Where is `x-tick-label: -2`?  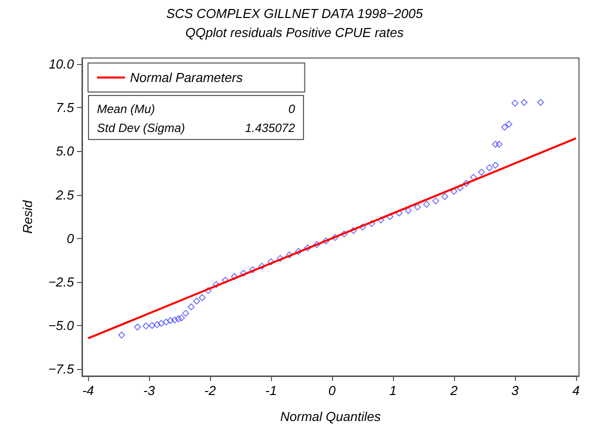
x-tick-label: -2 is located at coordinates (210, 390).